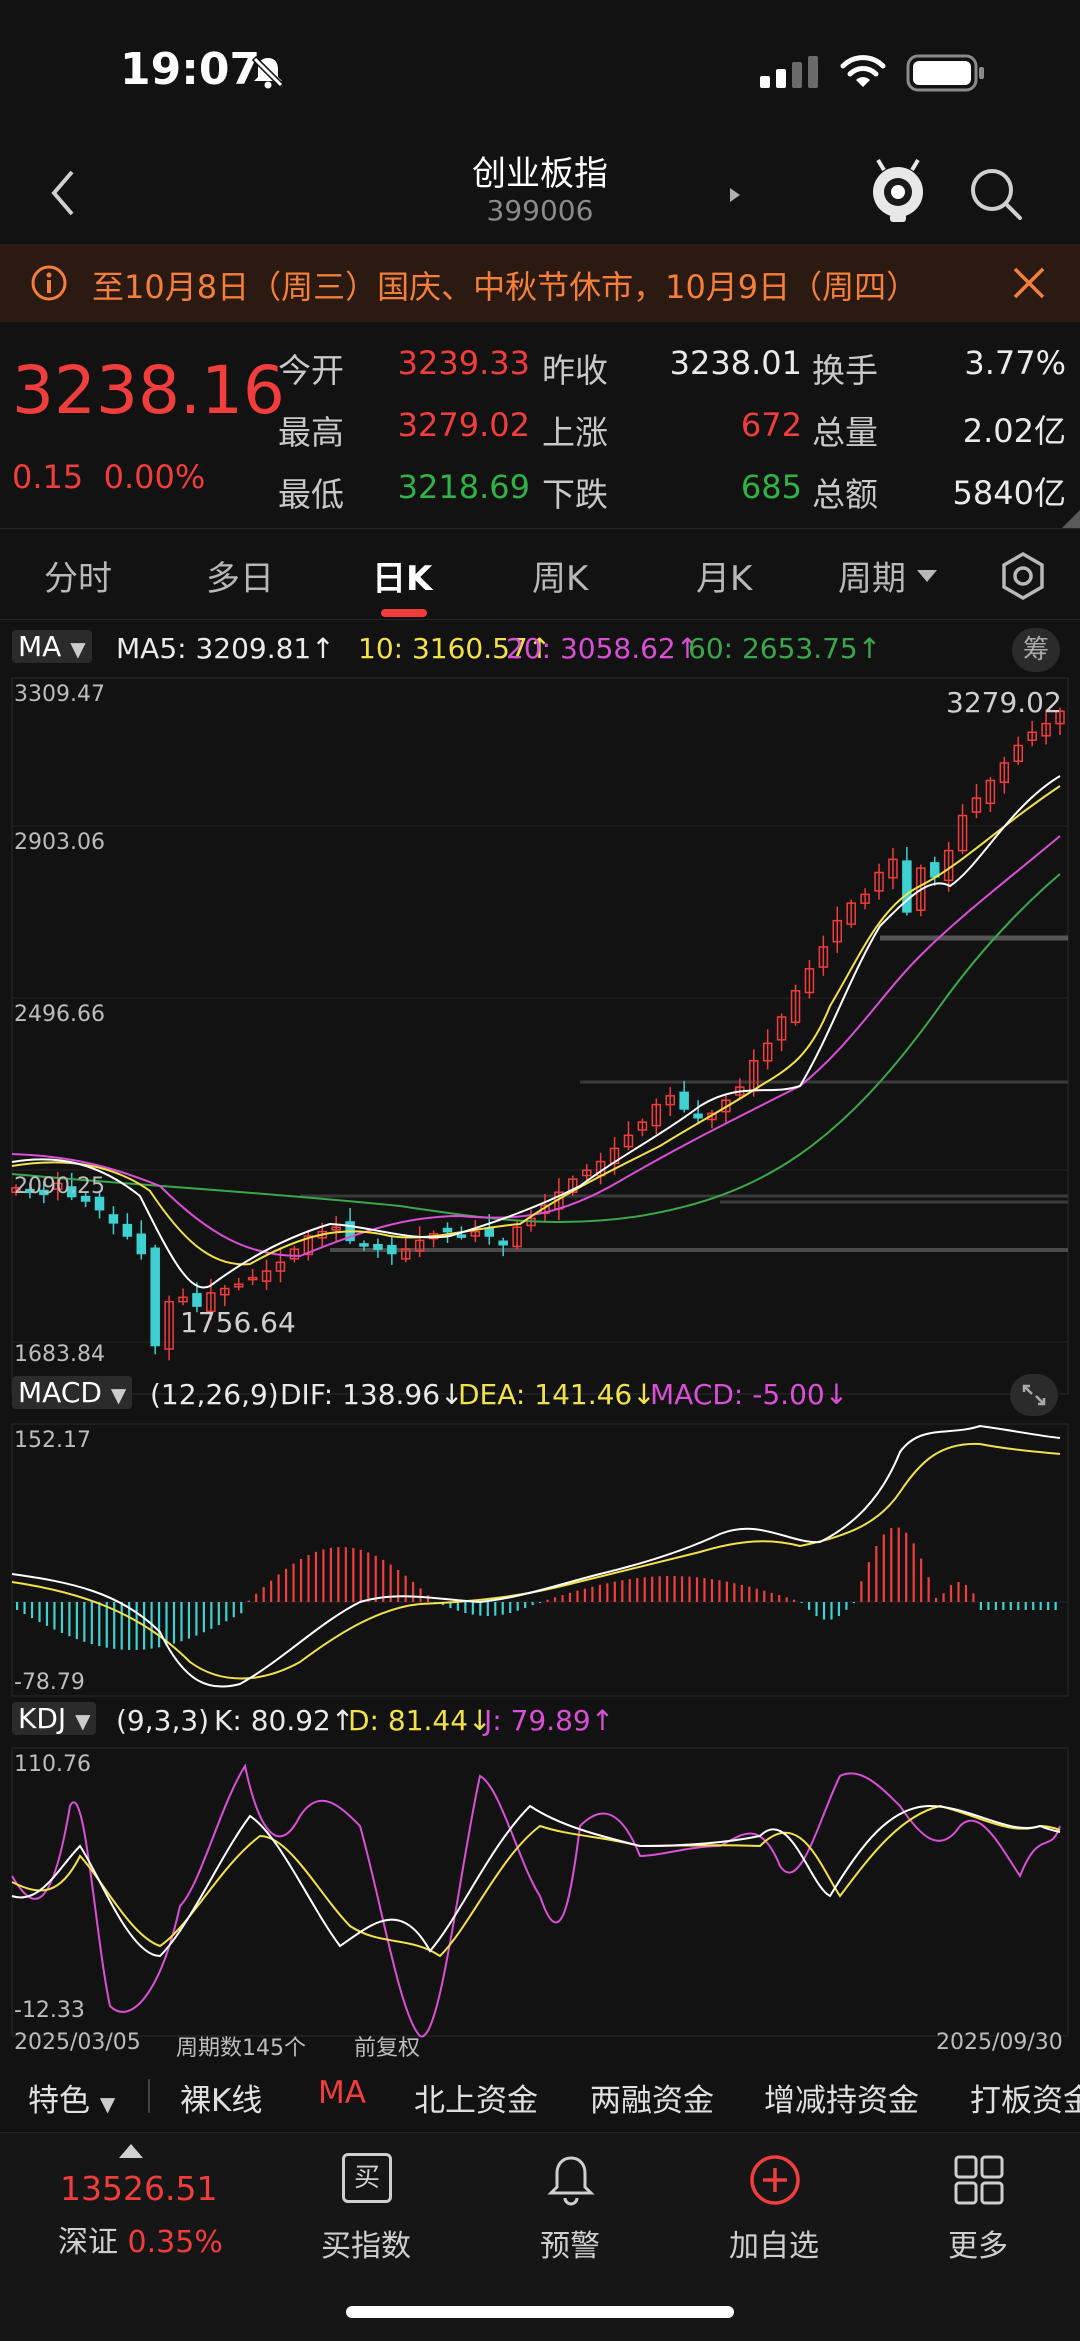 The width and height of the screenshot is (1080, 2341). What do you see at coordinates (724, 579) in the screenshot?
I see `tab-monthly-k: 月K` at bounding box center [724, 579].